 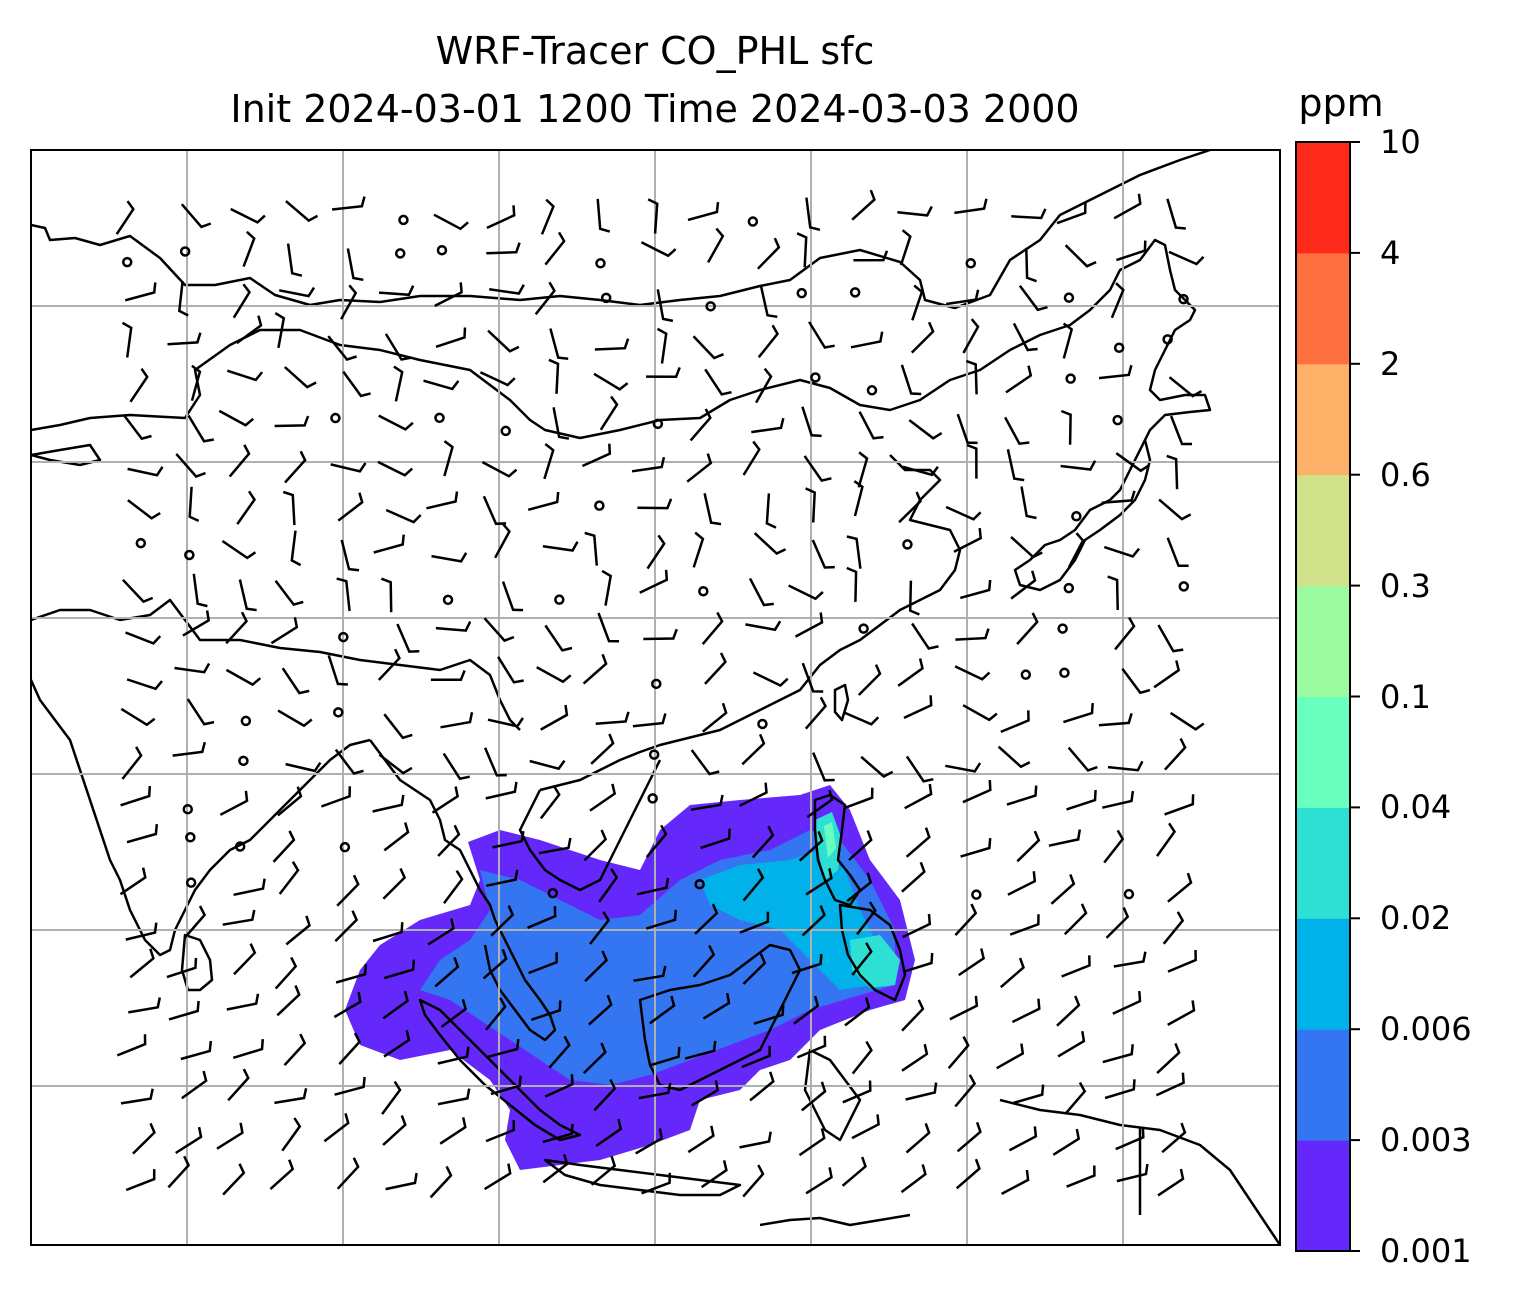 What do you see at coordinates (201, 818) in the screenshot?
I see `coast-india-west` at bounding box center [201, 818].